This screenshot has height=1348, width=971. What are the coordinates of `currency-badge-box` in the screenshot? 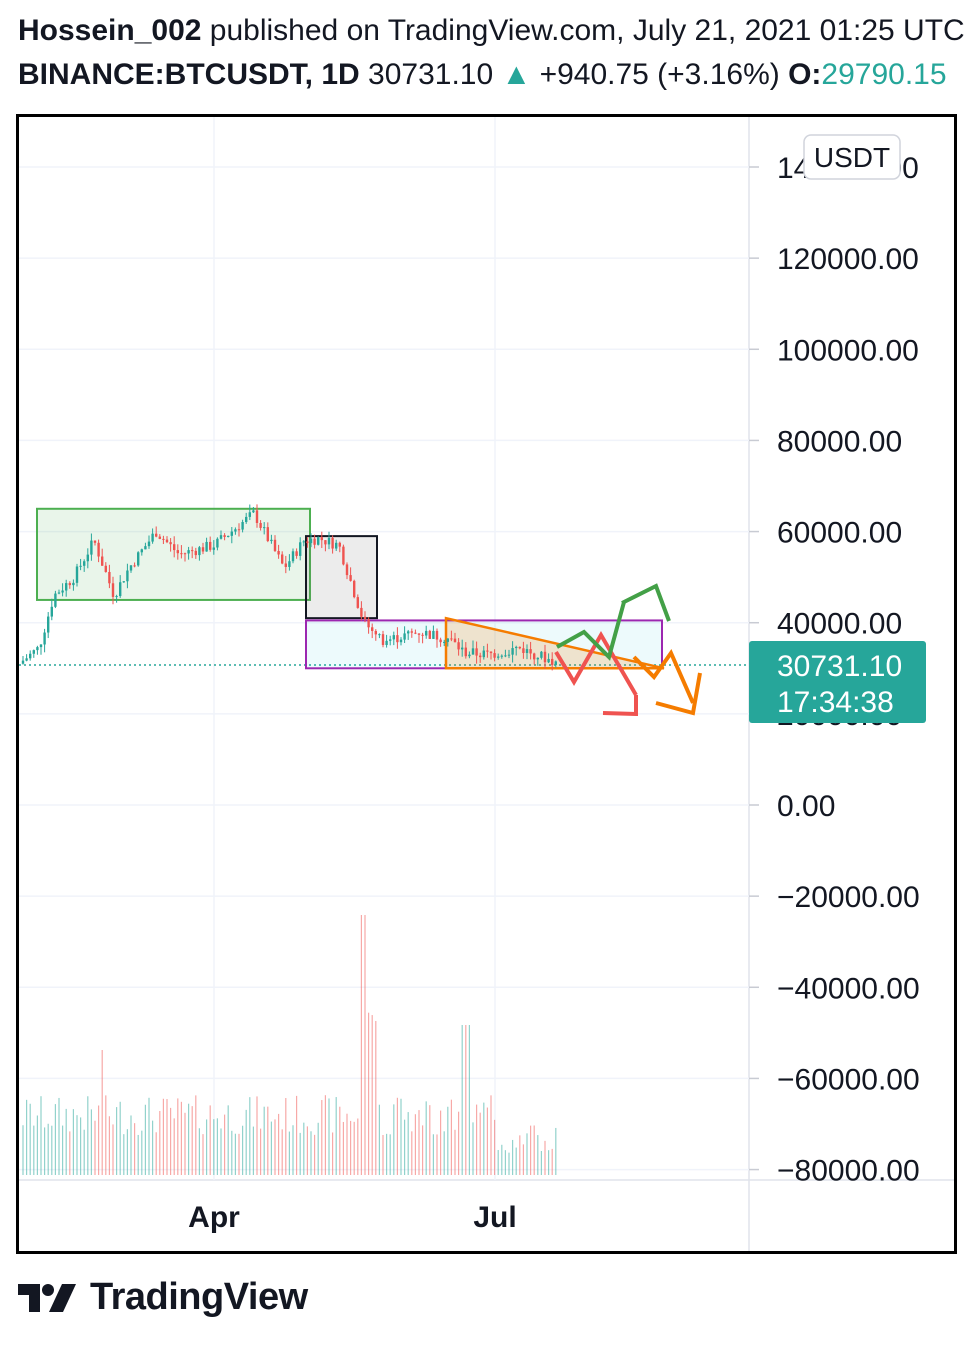 It's located at (852, 157).